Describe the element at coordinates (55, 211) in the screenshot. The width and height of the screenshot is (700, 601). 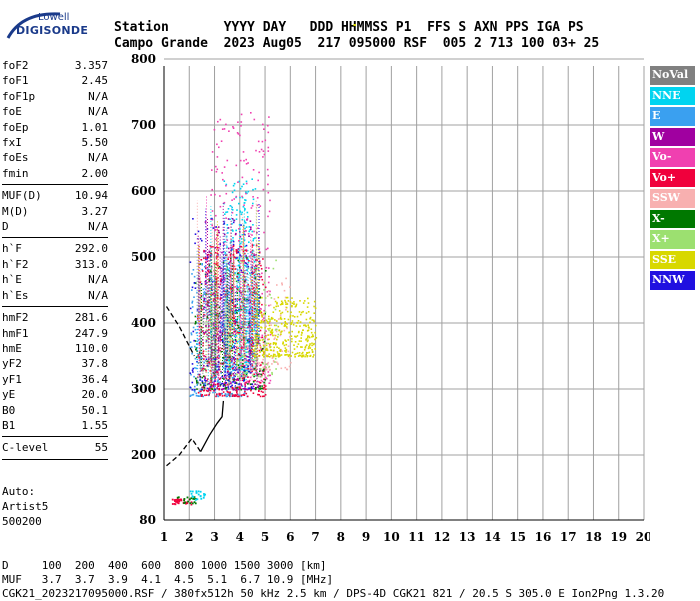
I see `param-row: M(D) 3.27` at that location.